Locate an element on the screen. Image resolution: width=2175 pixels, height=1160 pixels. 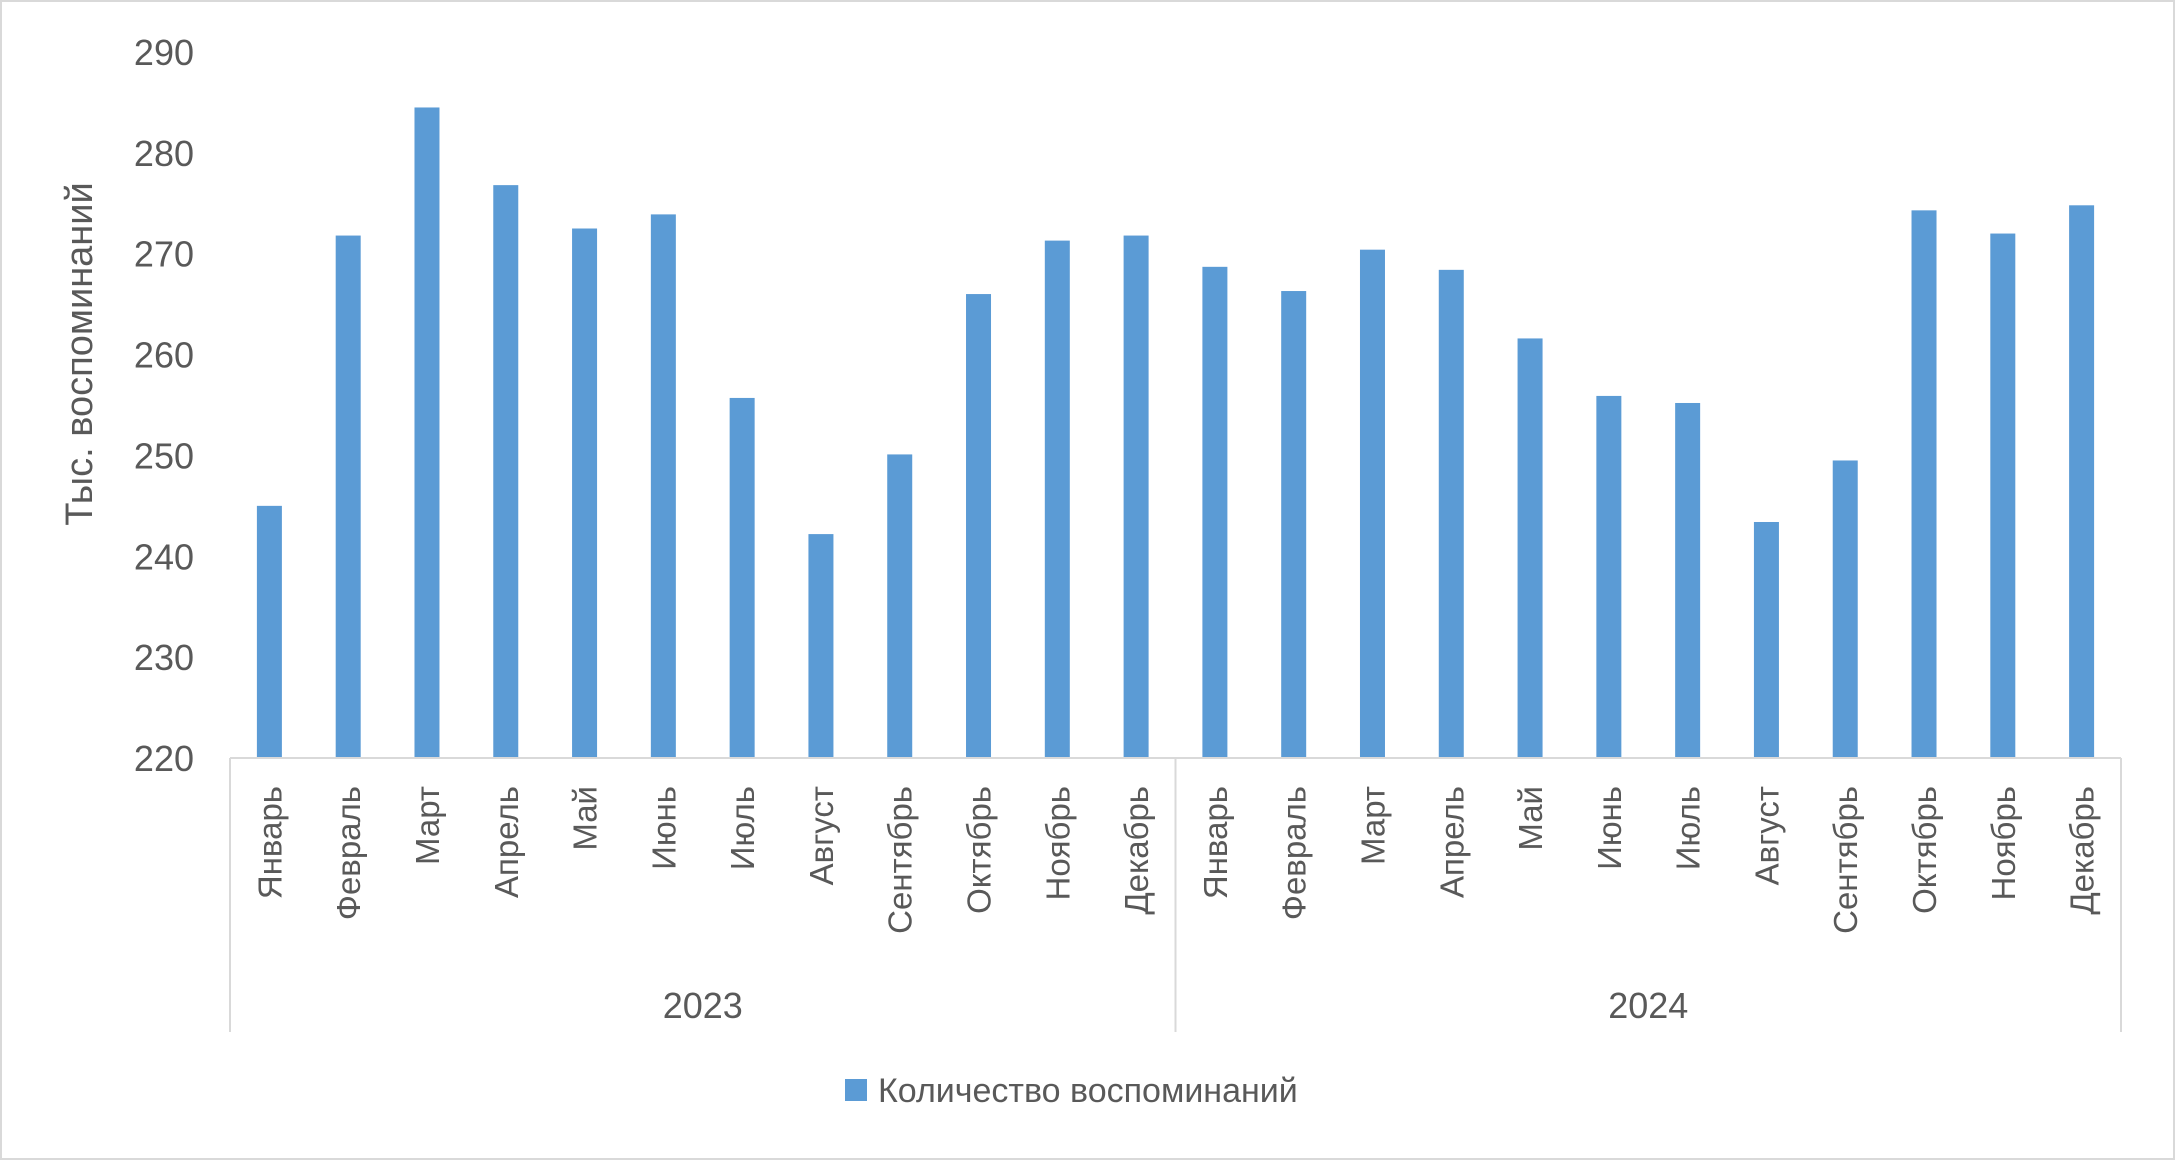
y-tick-label: 220 is located at coordinates (164, 758).